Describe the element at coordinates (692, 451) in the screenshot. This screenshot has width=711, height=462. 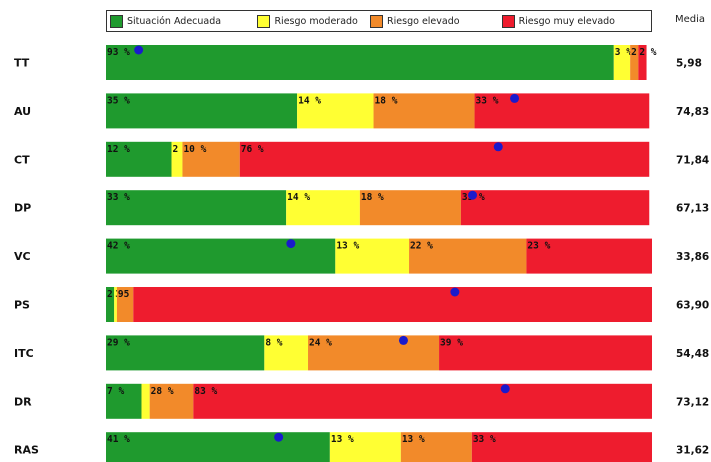
I see `media-value: 31,62` at that location.